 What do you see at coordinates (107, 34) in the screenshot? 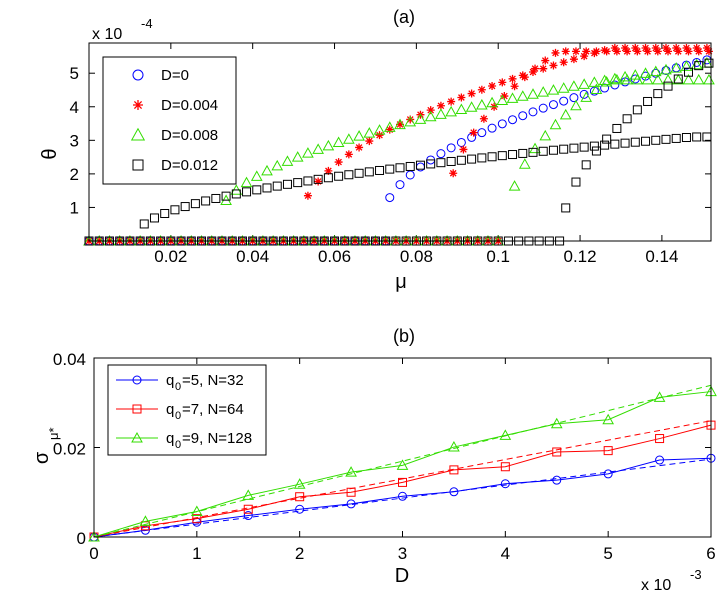
I see `panel-a-y-exponent-base: x 10` at bounding box center [107, 34].